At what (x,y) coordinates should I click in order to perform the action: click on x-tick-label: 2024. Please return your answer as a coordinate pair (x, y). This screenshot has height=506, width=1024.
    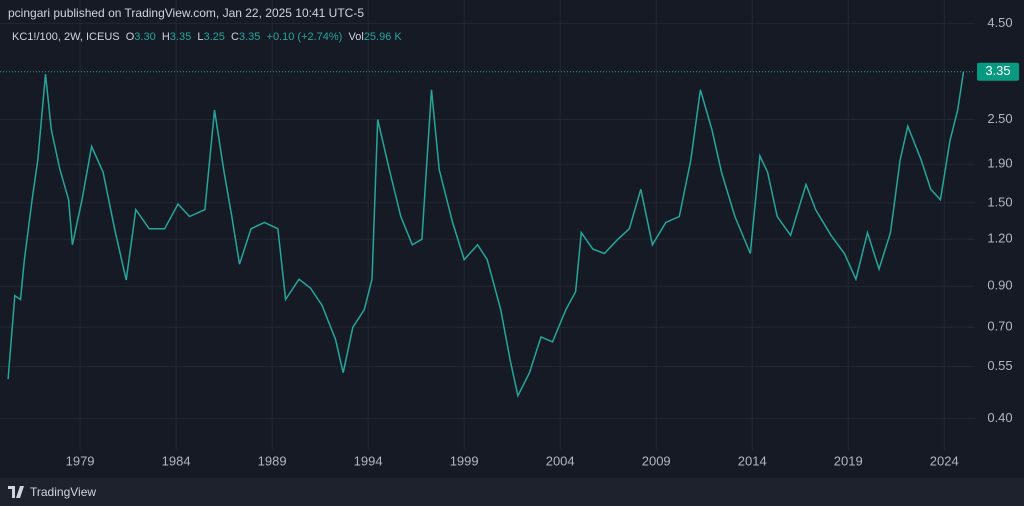
    Looking at the image, I should click on (944, 460).